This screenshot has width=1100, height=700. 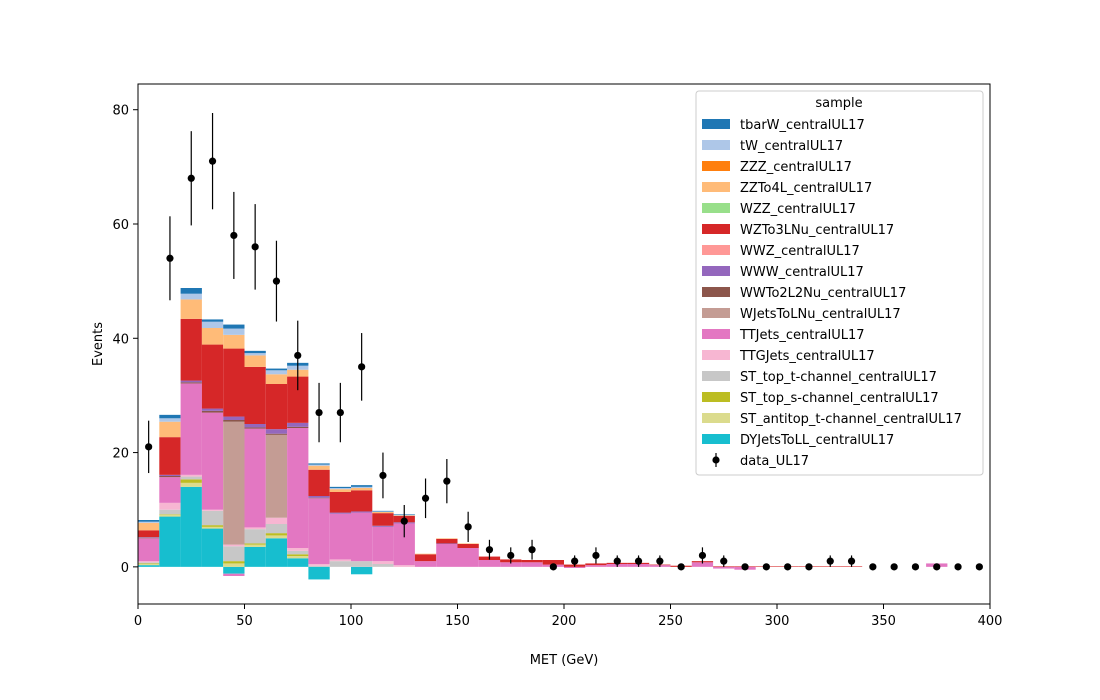 I want to click on legend-label: WJetsToLNu_centralUL17, so click(x=820, y=314).